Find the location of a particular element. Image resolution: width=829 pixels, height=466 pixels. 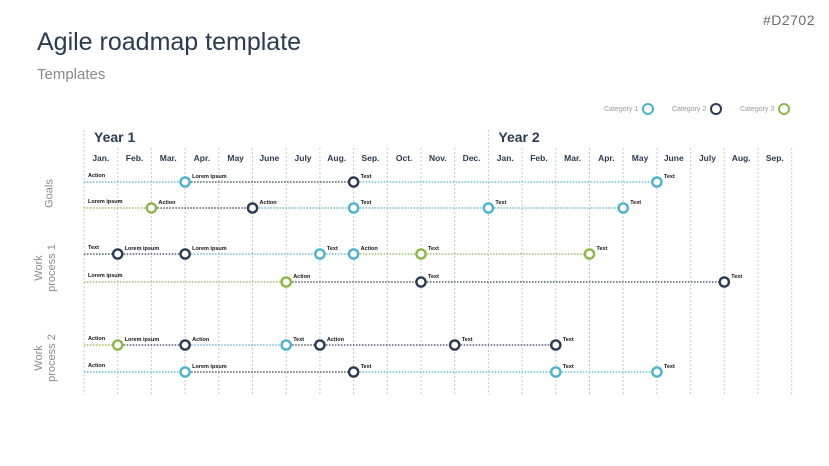

row-group-label: Work process 1 is located at coordinates (46, 268).